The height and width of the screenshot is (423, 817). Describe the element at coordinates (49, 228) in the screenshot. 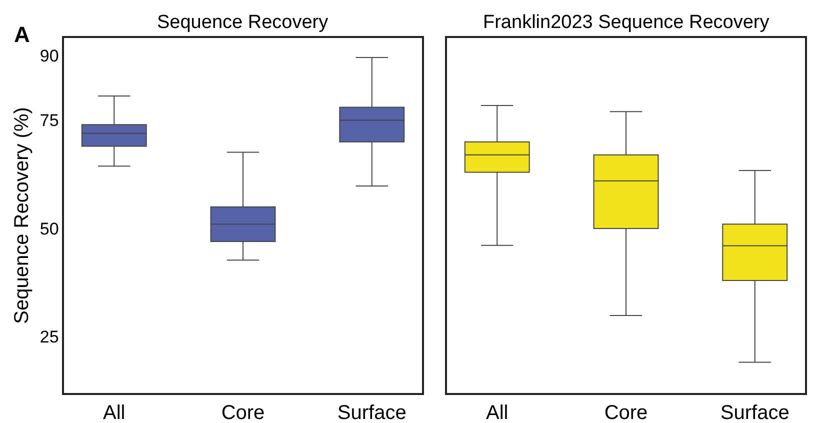

I see `y-tick-label: 50` at that location.